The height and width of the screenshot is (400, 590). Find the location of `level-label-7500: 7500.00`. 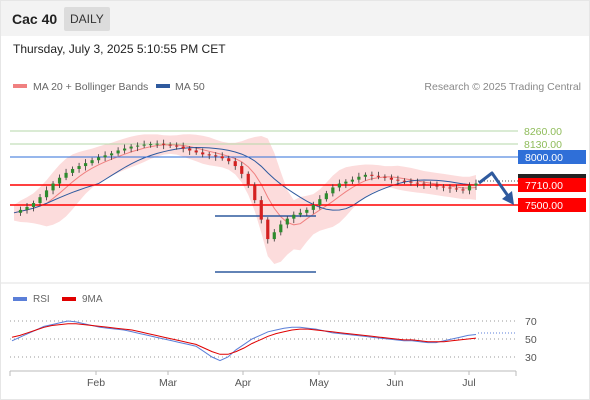

level-label-7500: 7500.00 is located at coordinates (544, 206).